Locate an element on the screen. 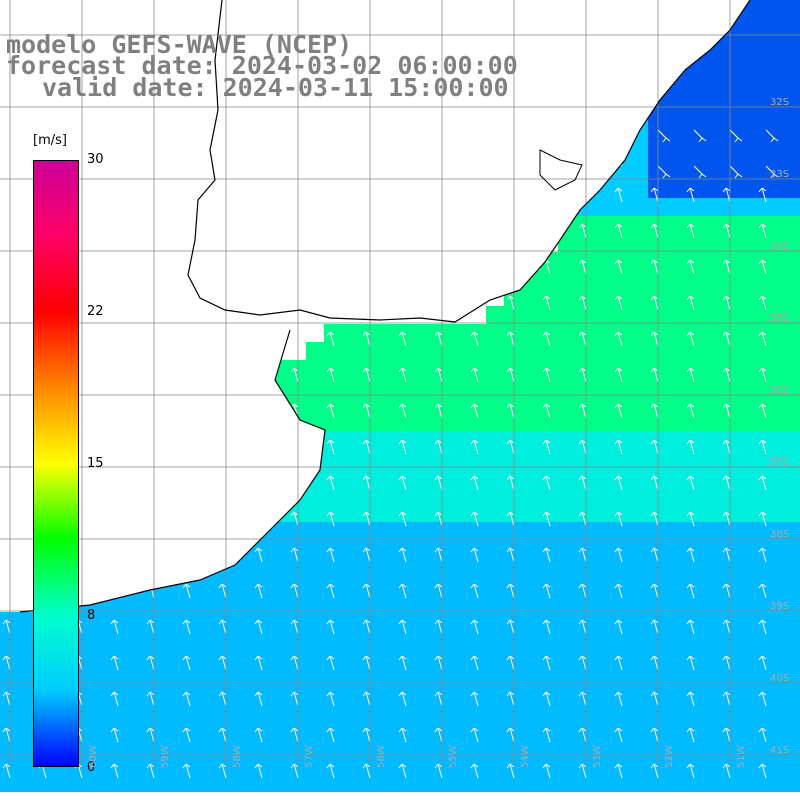 This screenshot has width=800, height=800. lat-label: 34S is located at coordinates (780, 246).